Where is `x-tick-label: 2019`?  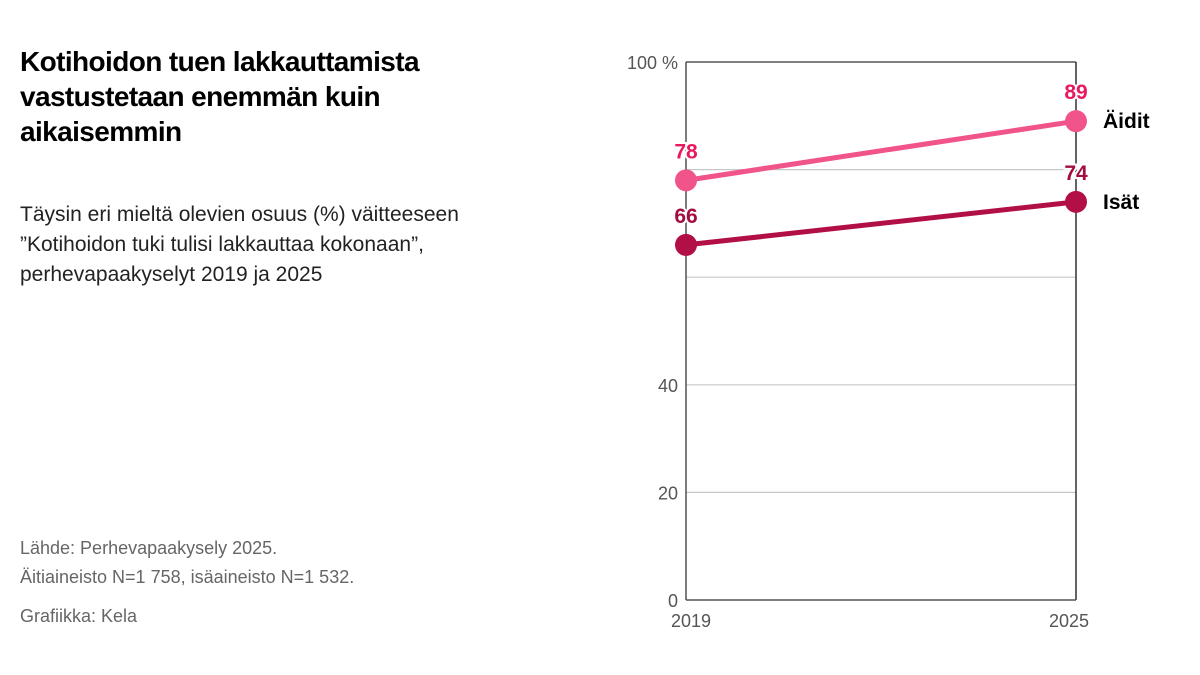 x-tick-label: 2019 is located at coordinates (691, 621).